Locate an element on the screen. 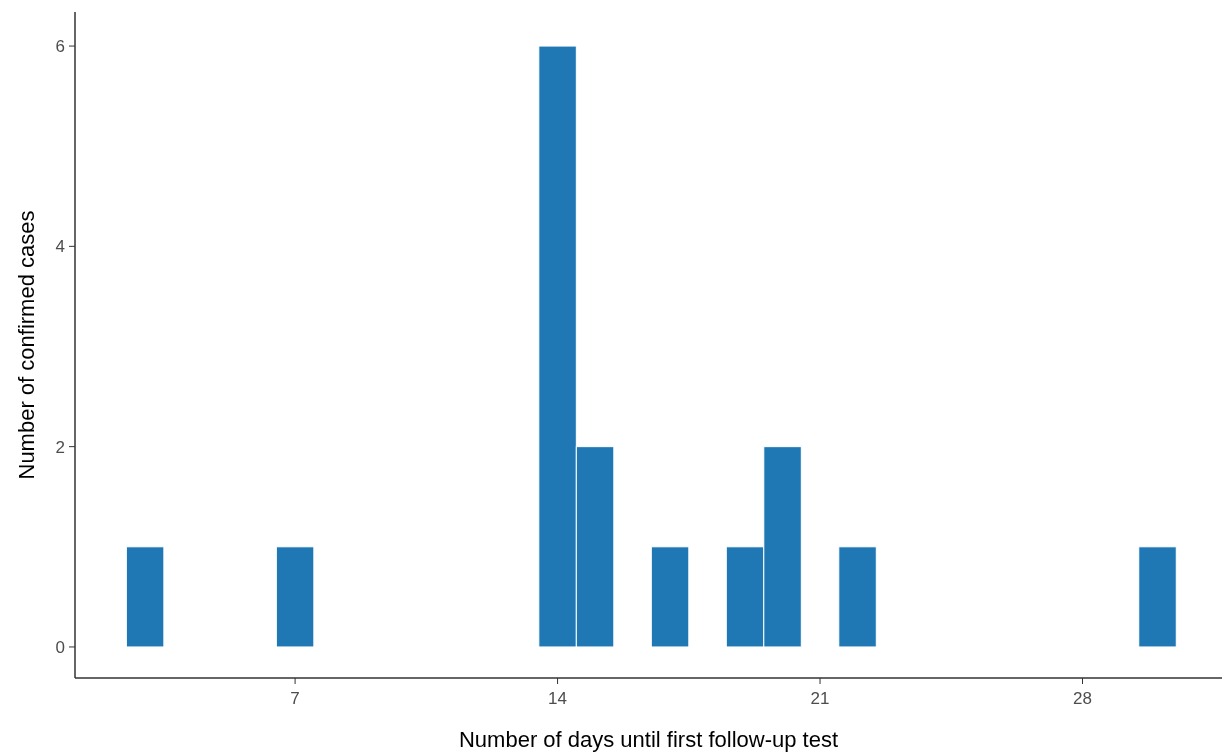 The height and width of the screenshot is (755, 1225). y-tick-label: 6 is located at coordinates (60, 47).